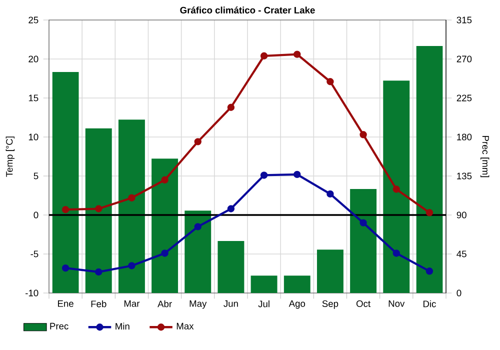 The width and height of the screenshot is (500, 350). What do you see at coordinates (464, 98) in the screenshot?
I see `y2-tick-label: 225` at bounding box center [464, 98].